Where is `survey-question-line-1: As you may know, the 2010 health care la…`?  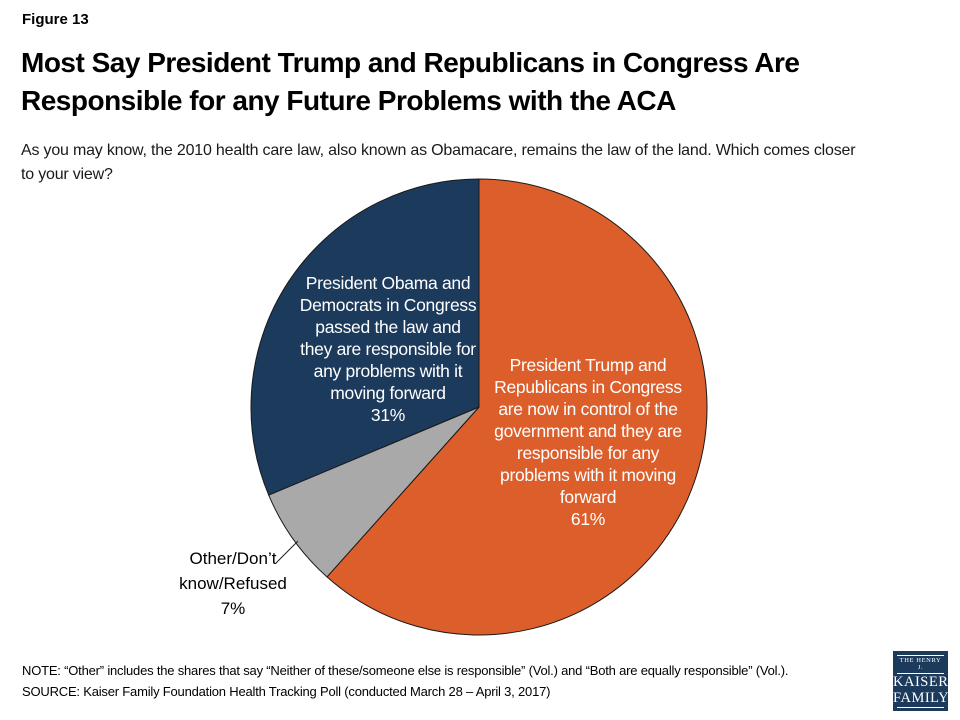
survey-question-line-1: As you may know, the 2010 health care la… is located at coordinates (438, 150).